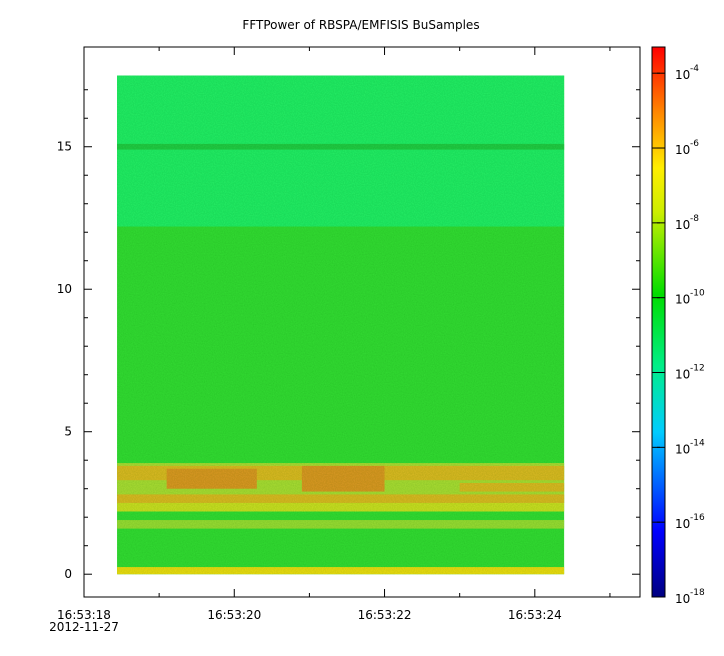 This screenshot has width=724, height=656. Describe the element at coordinates (385, 615) in the screenshot. I see `x-tick-label: 16:53:22` at that location.